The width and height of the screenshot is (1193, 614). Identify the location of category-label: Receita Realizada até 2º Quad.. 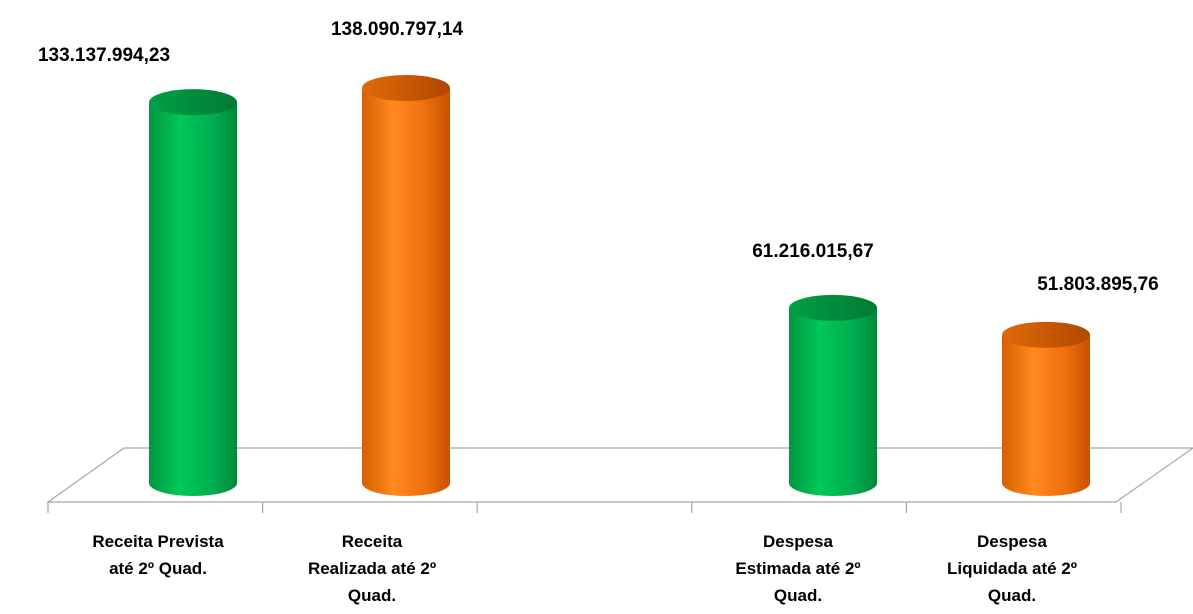
(372, 568).